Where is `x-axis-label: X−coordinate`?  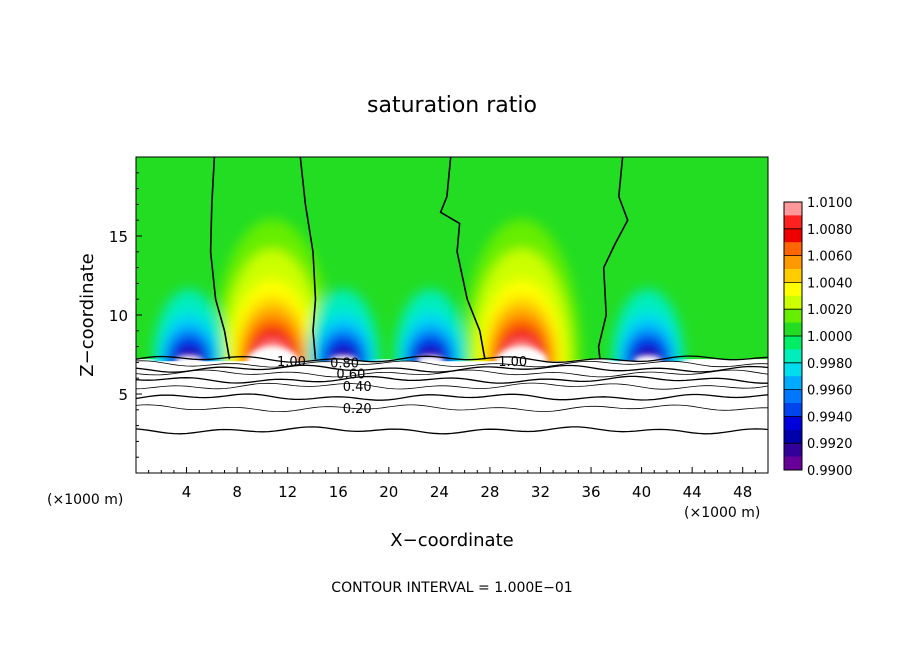
x-axis-label: X−coordinate is located at coordinates (451, 540).